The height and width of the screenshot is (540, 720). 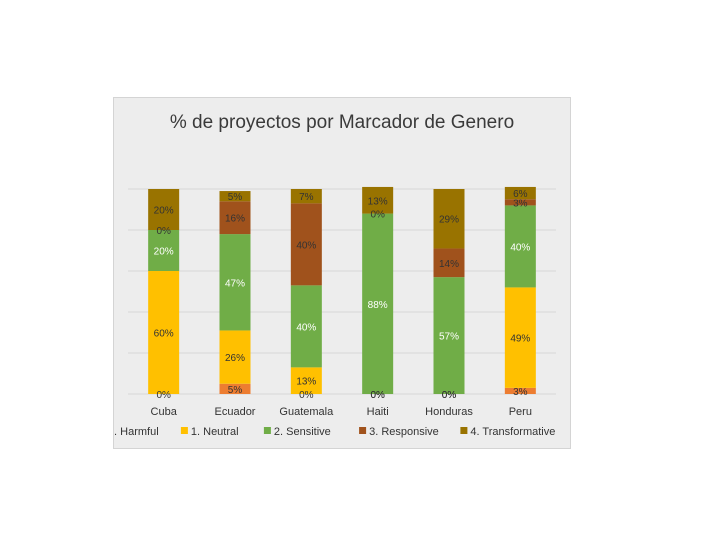 I want to click on legend-label: 2. Sensitive, so click(x=302, y=432).